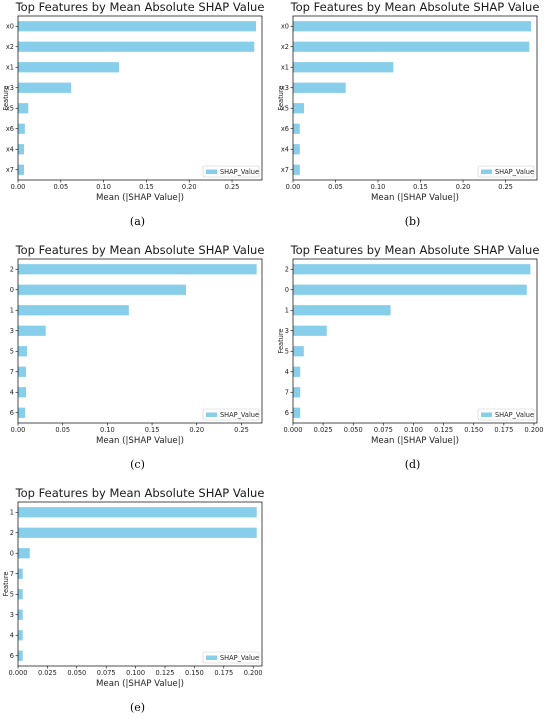  Describe the element at coordinates (69, 67) in the screenshot. I see `bar-x1` at that location.